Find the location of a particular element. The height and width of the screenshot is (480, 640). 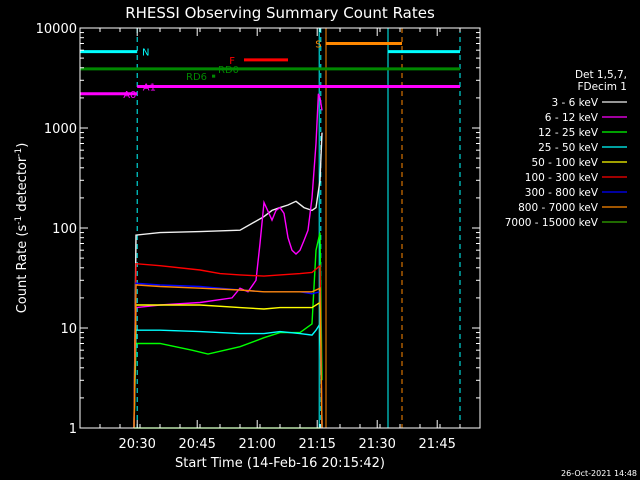

legend-label-3: 25 - 50 keV is located at coordinates (568, 148).